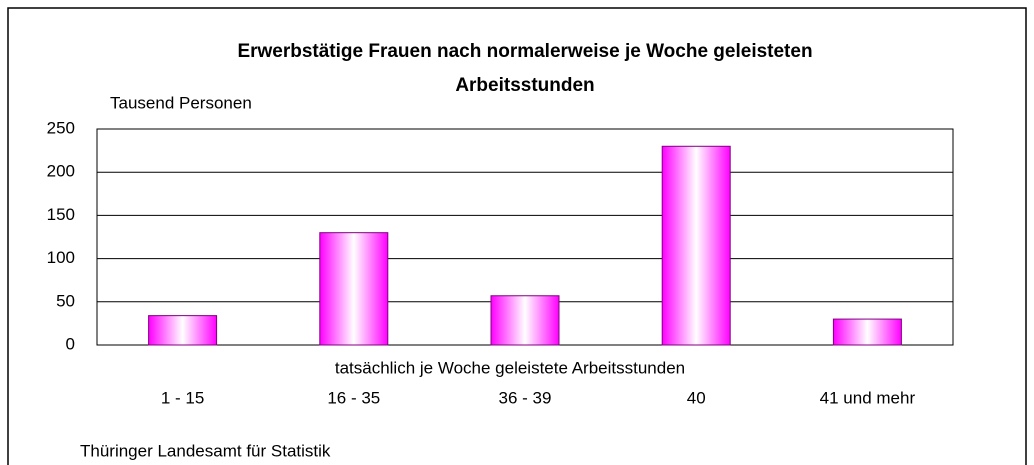  I want to click on y-tick-label: 100, so click(61, 257).